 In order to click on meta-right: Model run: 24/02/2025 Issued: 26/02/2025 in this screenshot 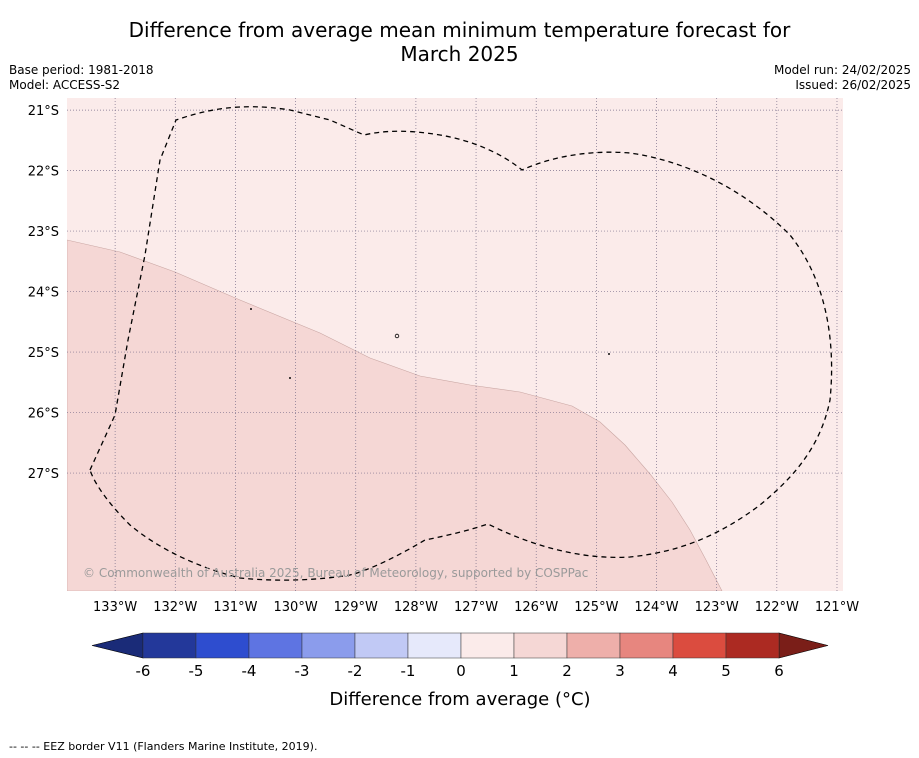, I will do `click(842, 78)`.